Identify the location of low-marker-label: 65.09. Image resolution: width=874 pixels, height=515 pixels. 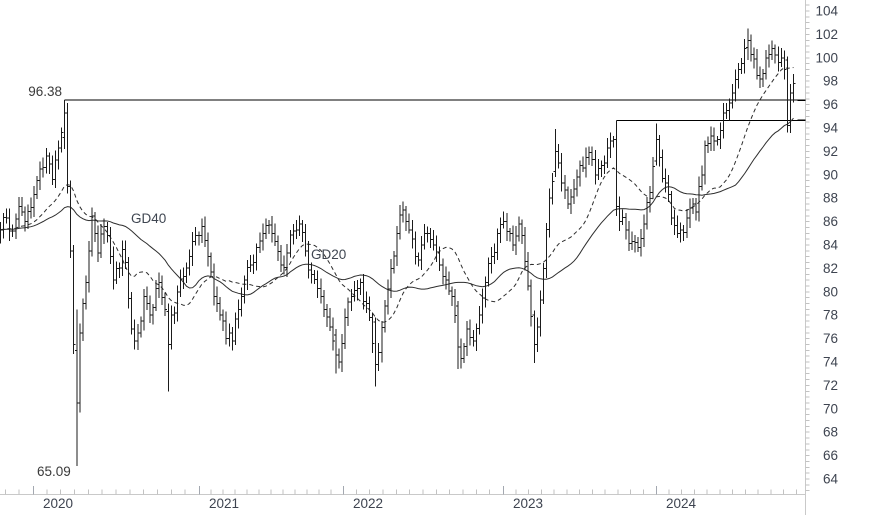
(54, 471).